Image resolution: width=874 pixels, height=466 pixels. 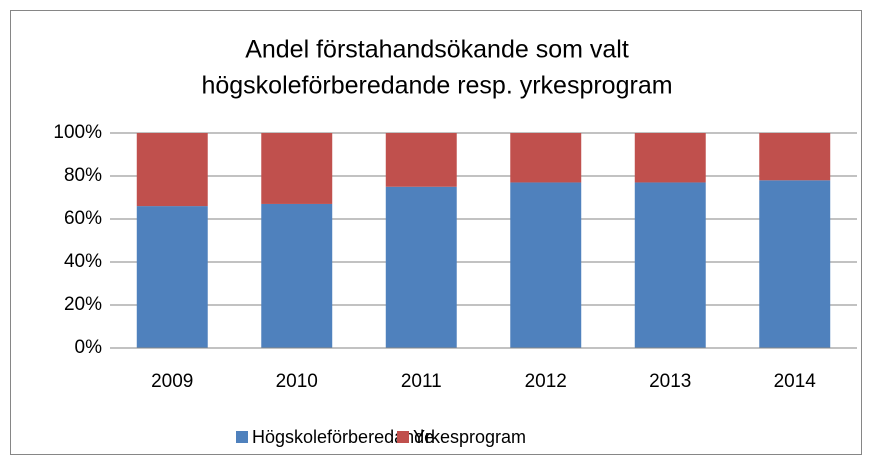 I want to click on legend-label: Högskoleförberedande, so click(x=343, y=437).